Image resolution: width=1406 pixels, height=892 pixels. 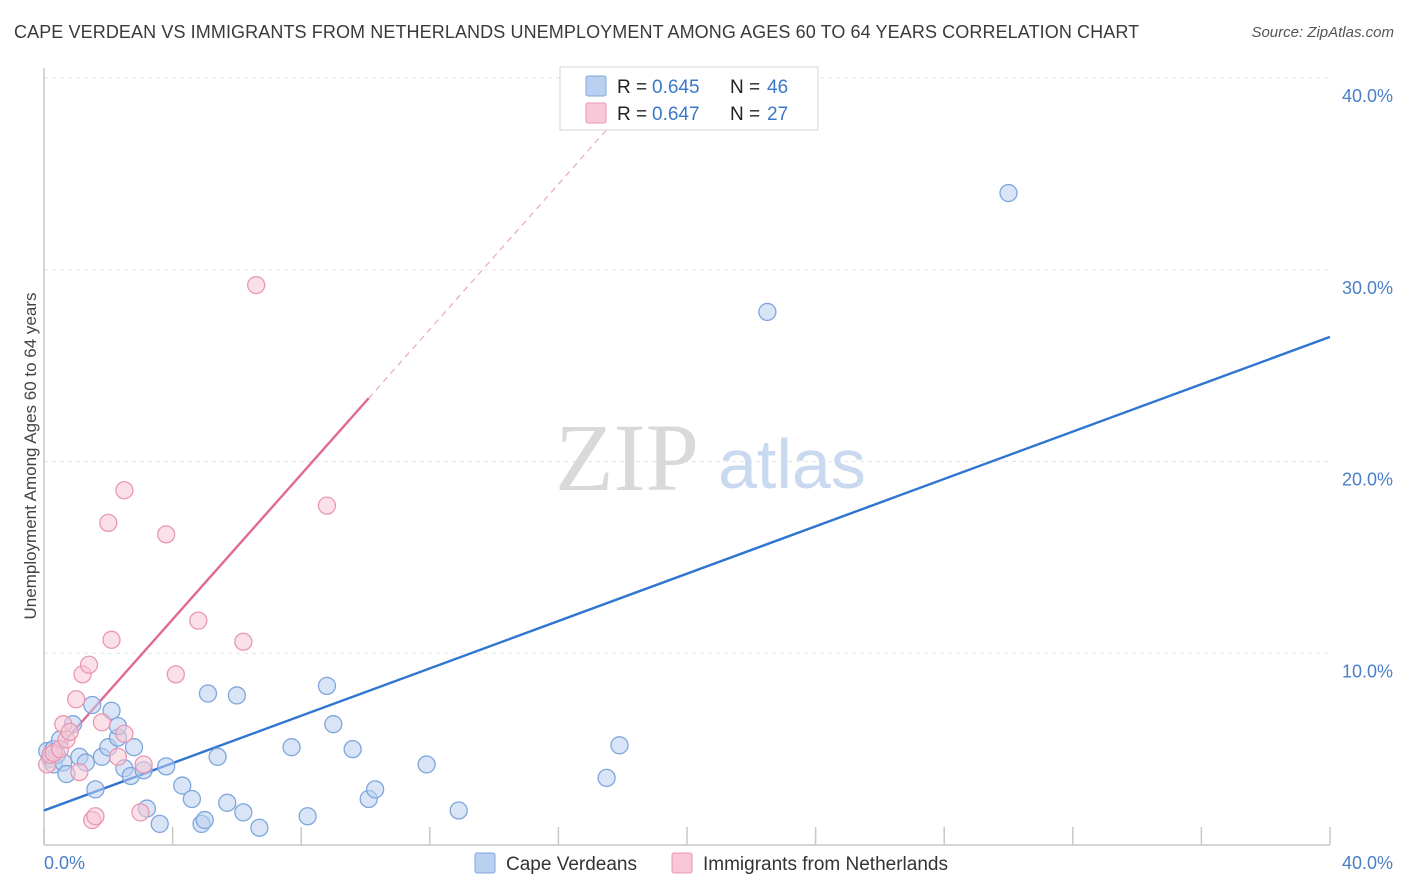 I want to click on legend-r-label-cape-verdeans: R =, so click(x=632, y=87).